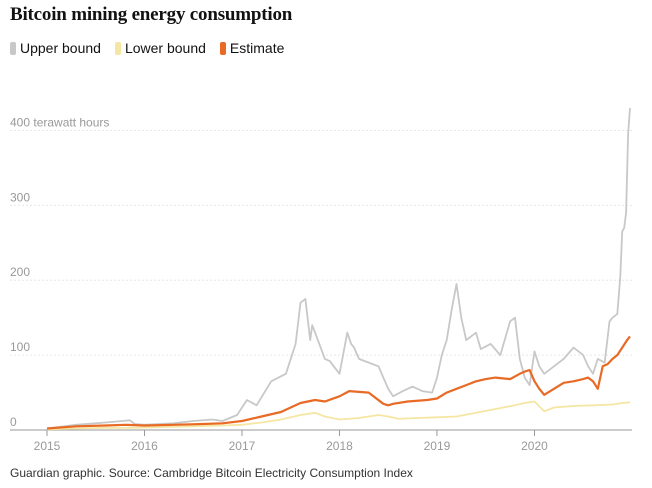 The height and width of the screenshot is (488, 652). Describe the element at coordinates (60, 48) in the screenshot. I see `legend-label-upper-bound: Upper bound` at that location.